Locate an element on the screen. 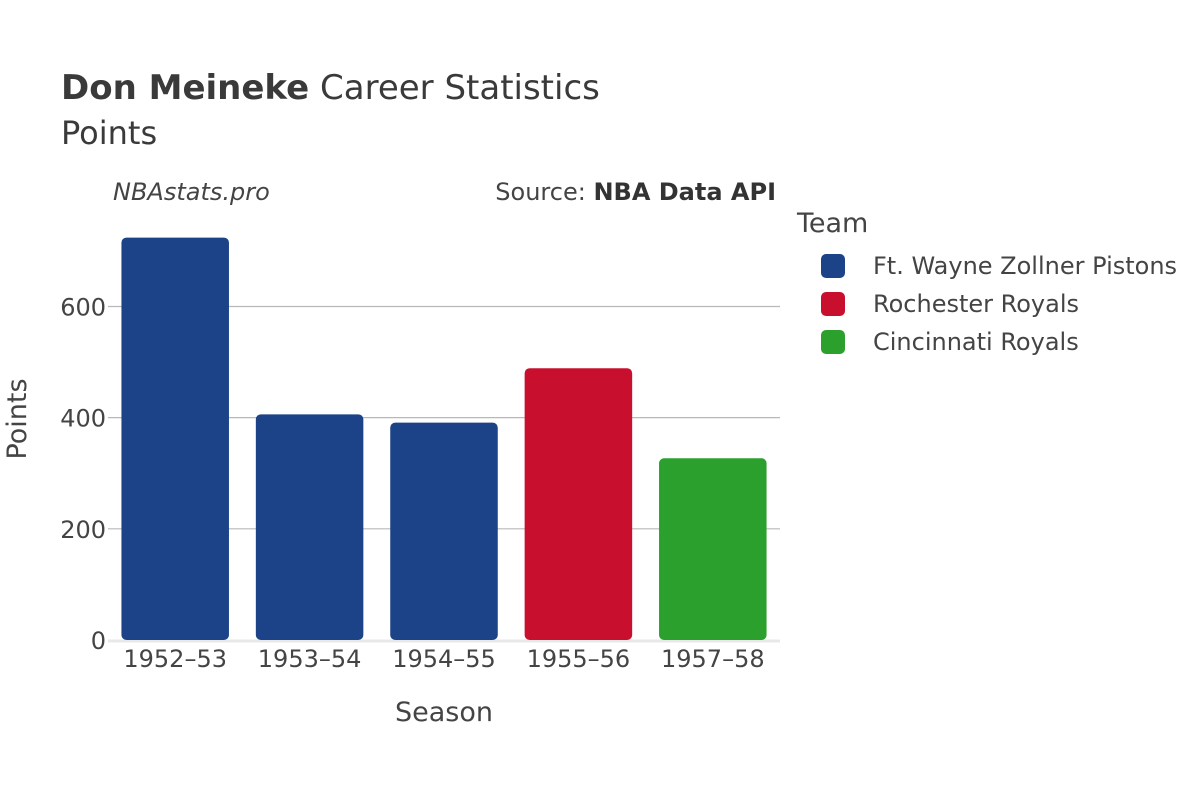 This screenshot has height=800, width=1200. chart-title: Don Meineke Career Statistics is located at coordinates (330, 88).